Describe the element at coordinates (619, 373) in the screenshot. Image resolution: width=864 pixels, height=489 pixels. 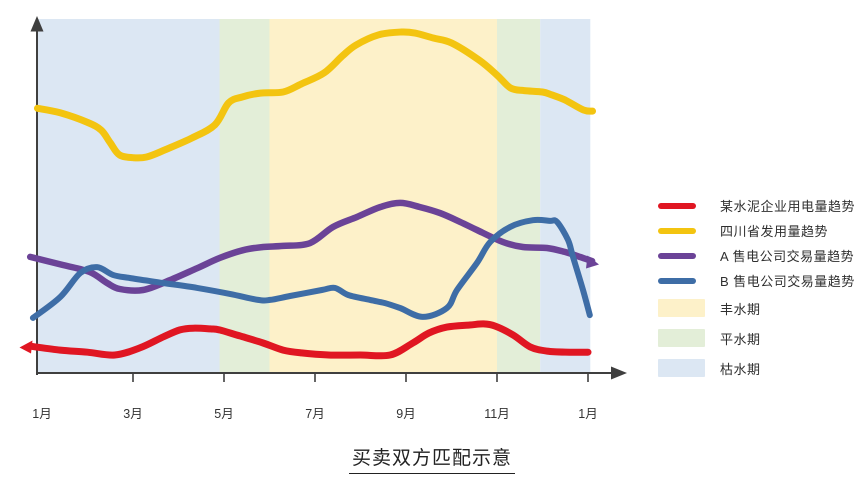
I see `x-axis-arrow-icon` at that location.